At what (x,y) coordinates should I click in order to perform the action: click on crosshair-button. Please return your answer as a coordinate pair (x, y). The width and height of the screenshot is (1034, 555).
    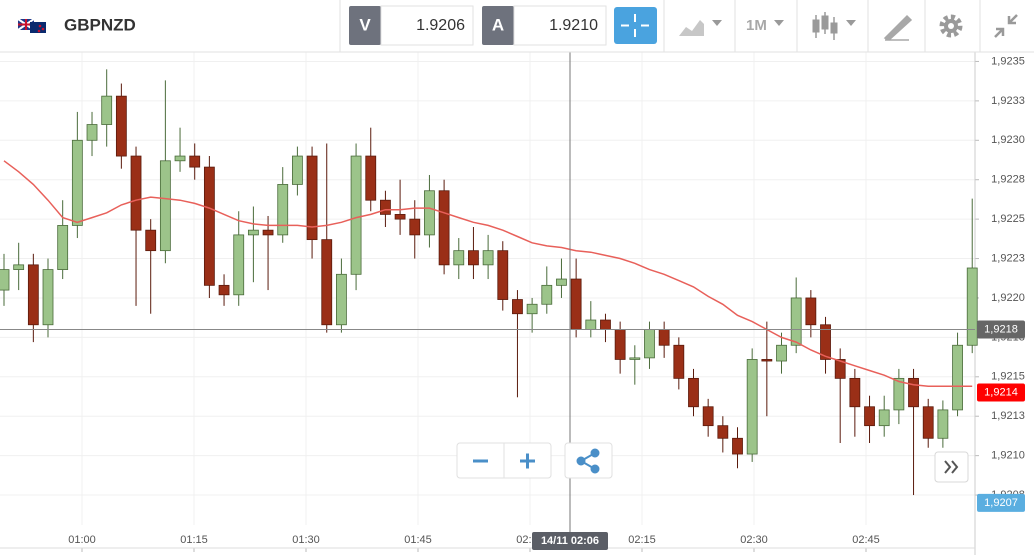
    Looking at the image, I should click on (635, 25).